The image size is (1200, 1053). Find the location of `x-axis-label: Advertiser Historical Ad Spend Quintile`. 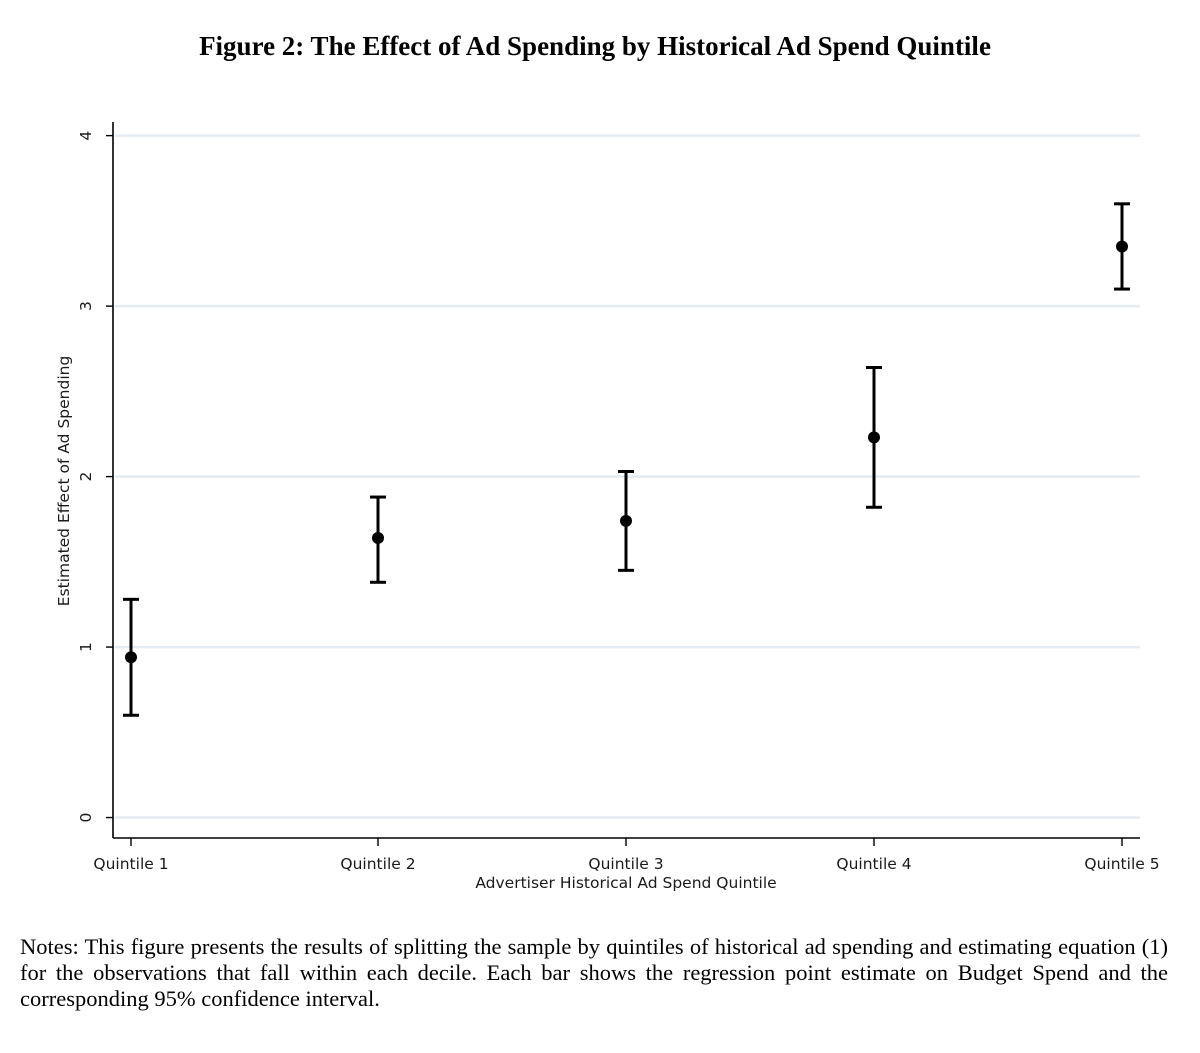

x-axis-label: Advertiser Historical Ad Spend Quintile is located at coordinates (625, 883).